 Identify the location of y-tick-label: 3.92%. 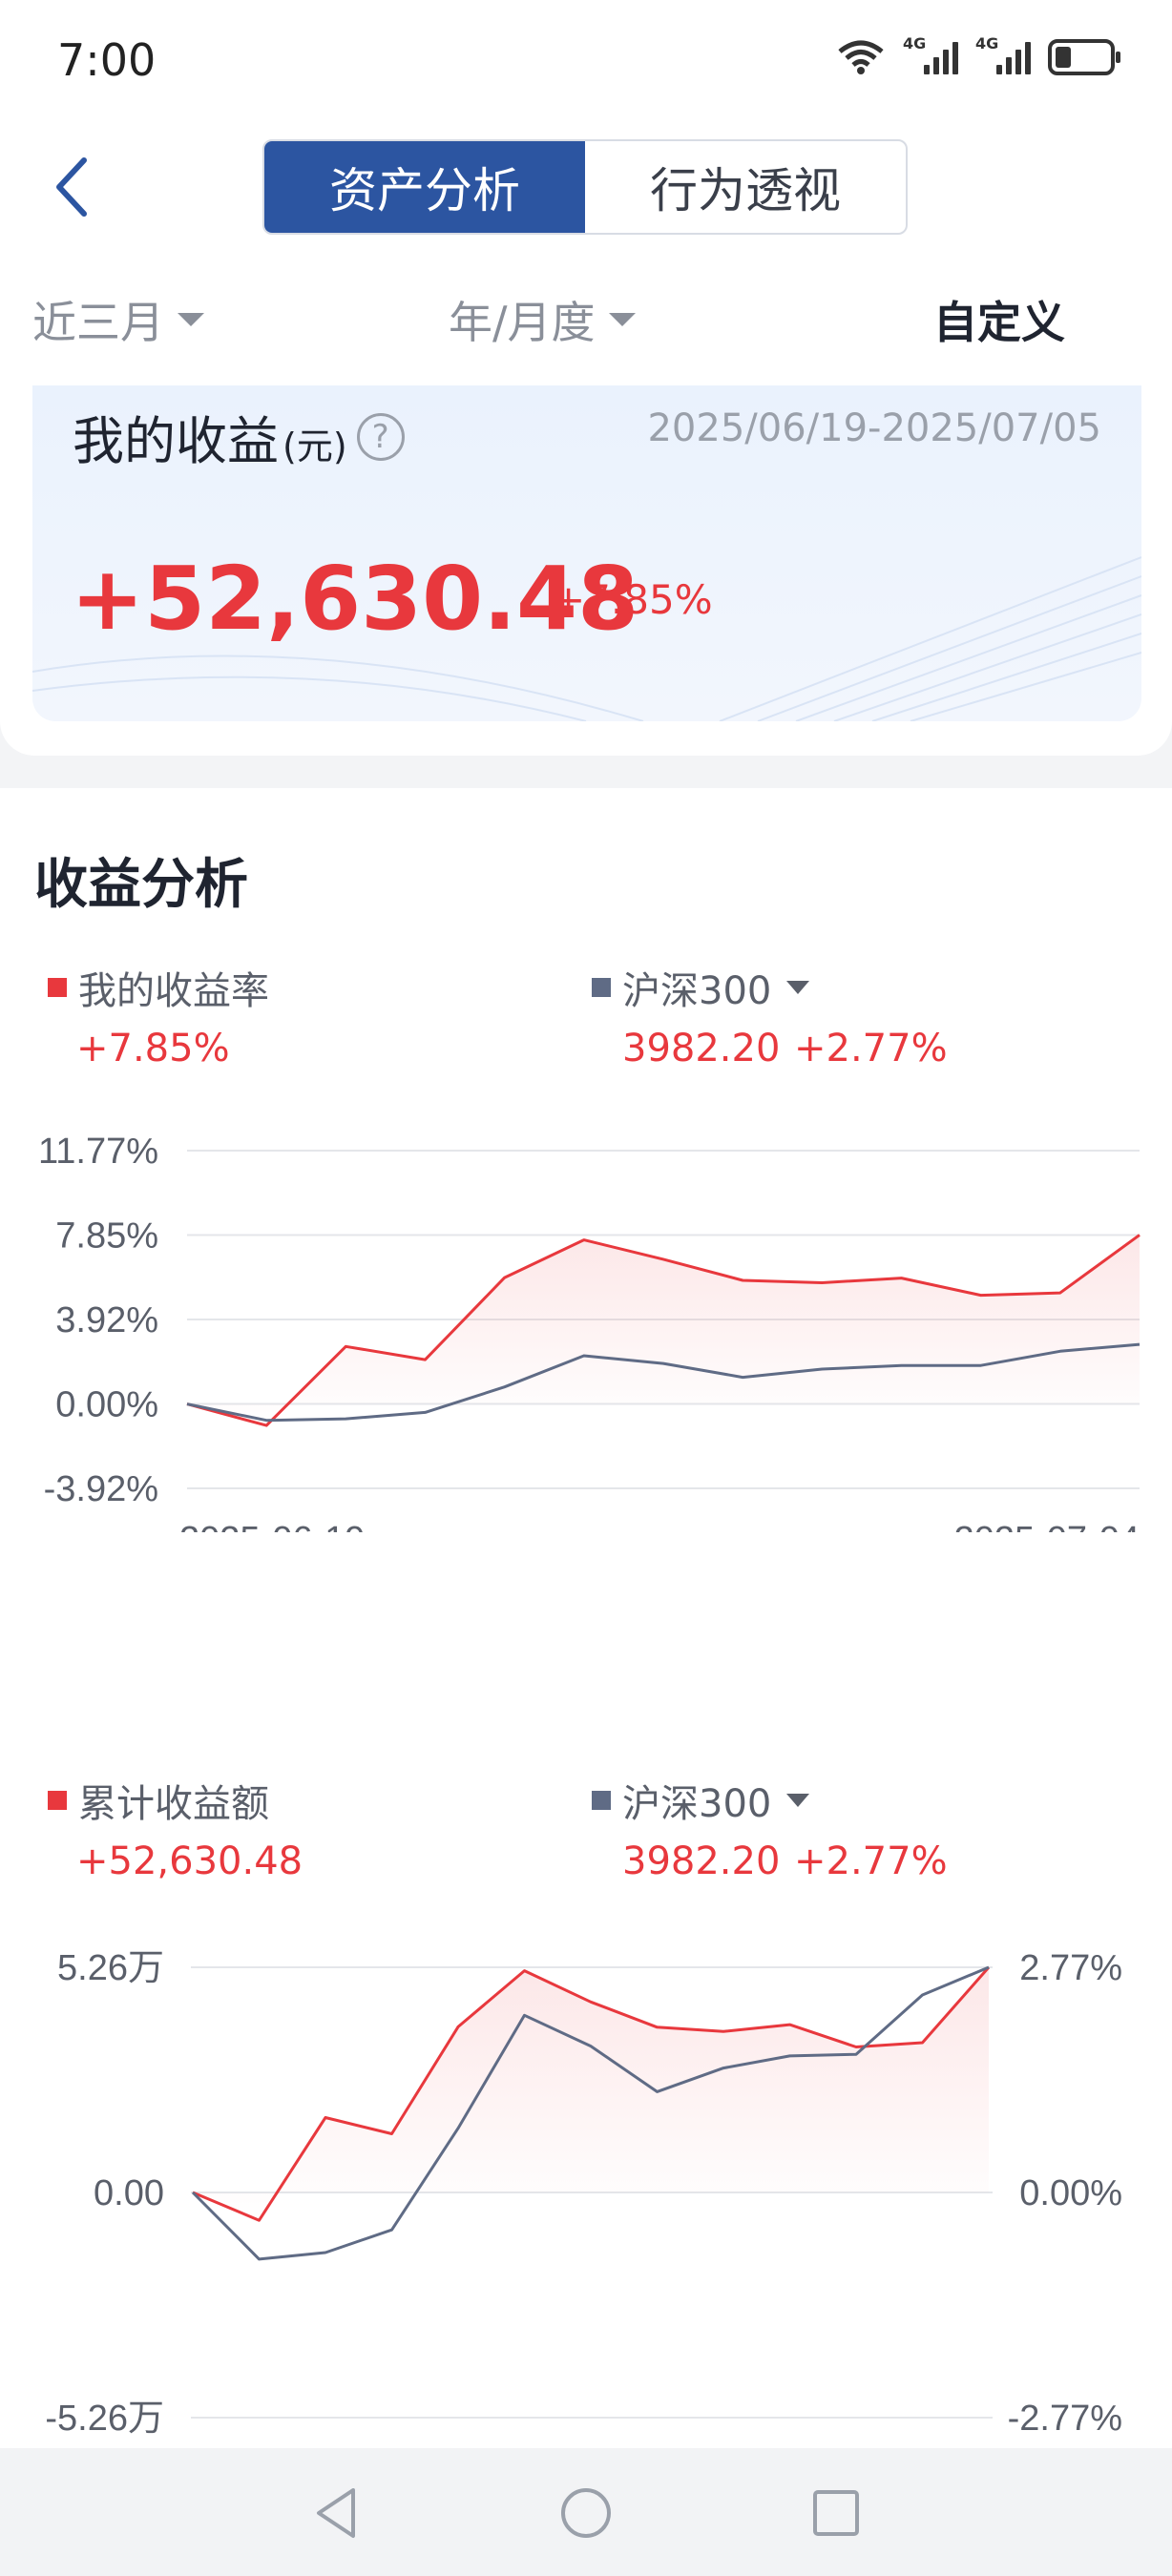
(106, 1320).